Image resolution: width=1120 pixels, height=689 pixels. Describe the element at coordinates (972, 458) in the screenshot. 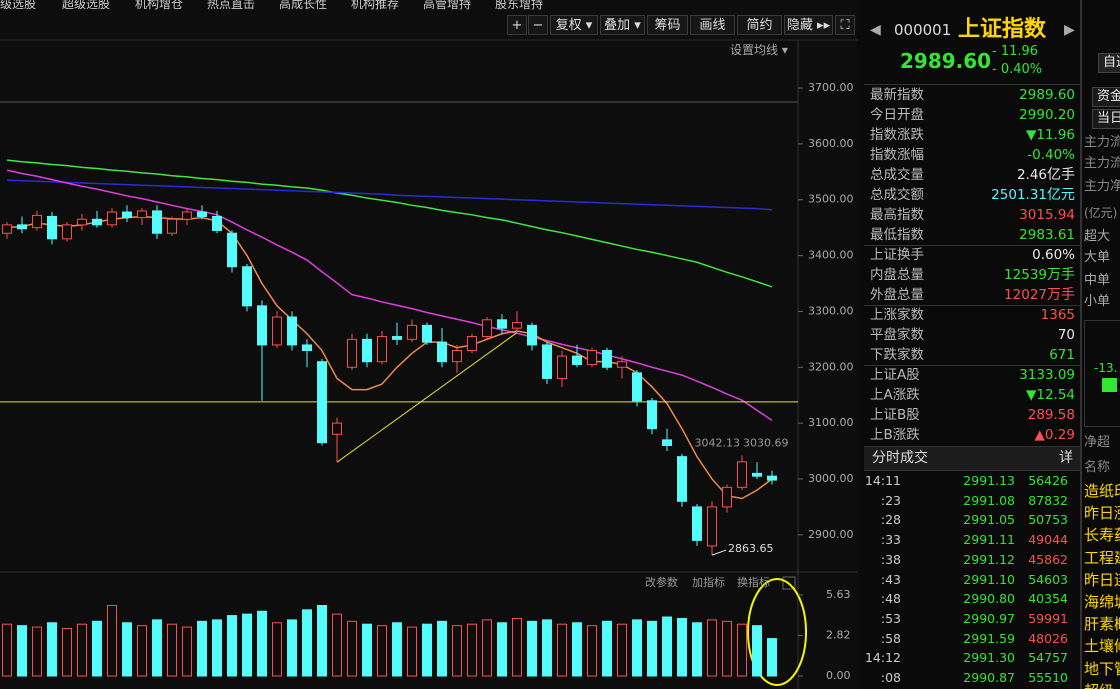

I see `ticks-header-bg` at that location.